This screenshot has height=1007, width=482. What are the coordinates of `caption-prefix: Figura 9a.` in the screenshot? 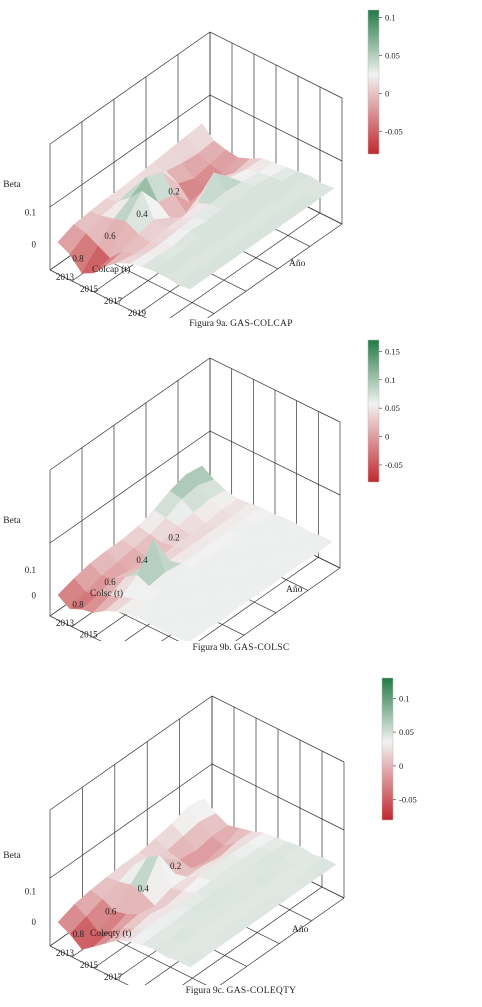 It's located at (208, 324).